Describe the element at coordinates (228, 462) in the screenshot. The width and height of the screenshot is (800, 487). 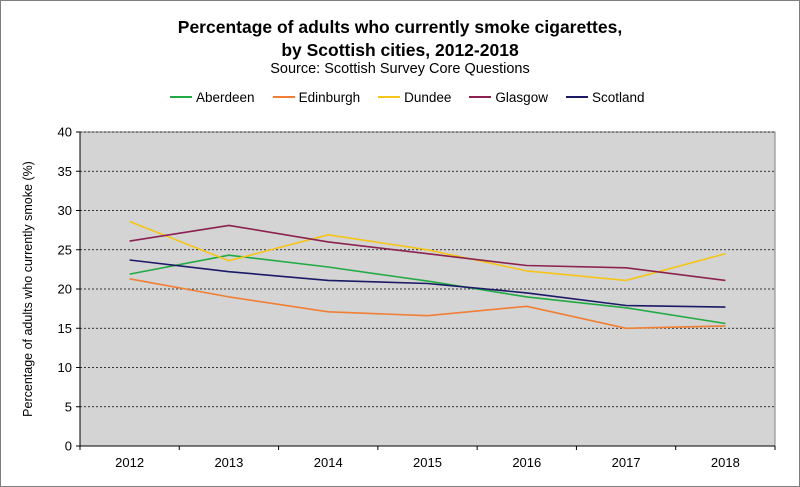
I see `x-tick-label: 2013` at that location.